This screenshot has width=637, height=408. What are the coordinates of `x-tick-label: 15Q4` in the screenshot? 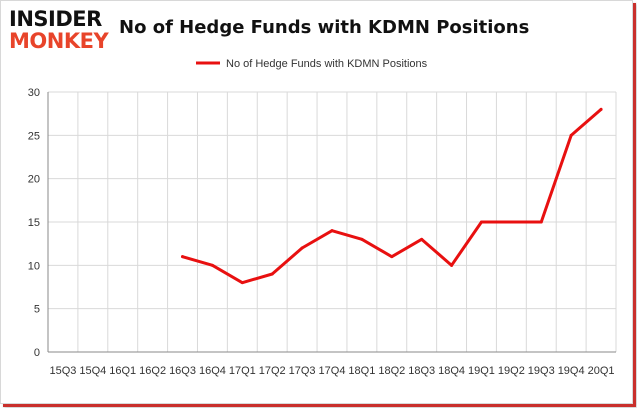 It's located at (92, 371).